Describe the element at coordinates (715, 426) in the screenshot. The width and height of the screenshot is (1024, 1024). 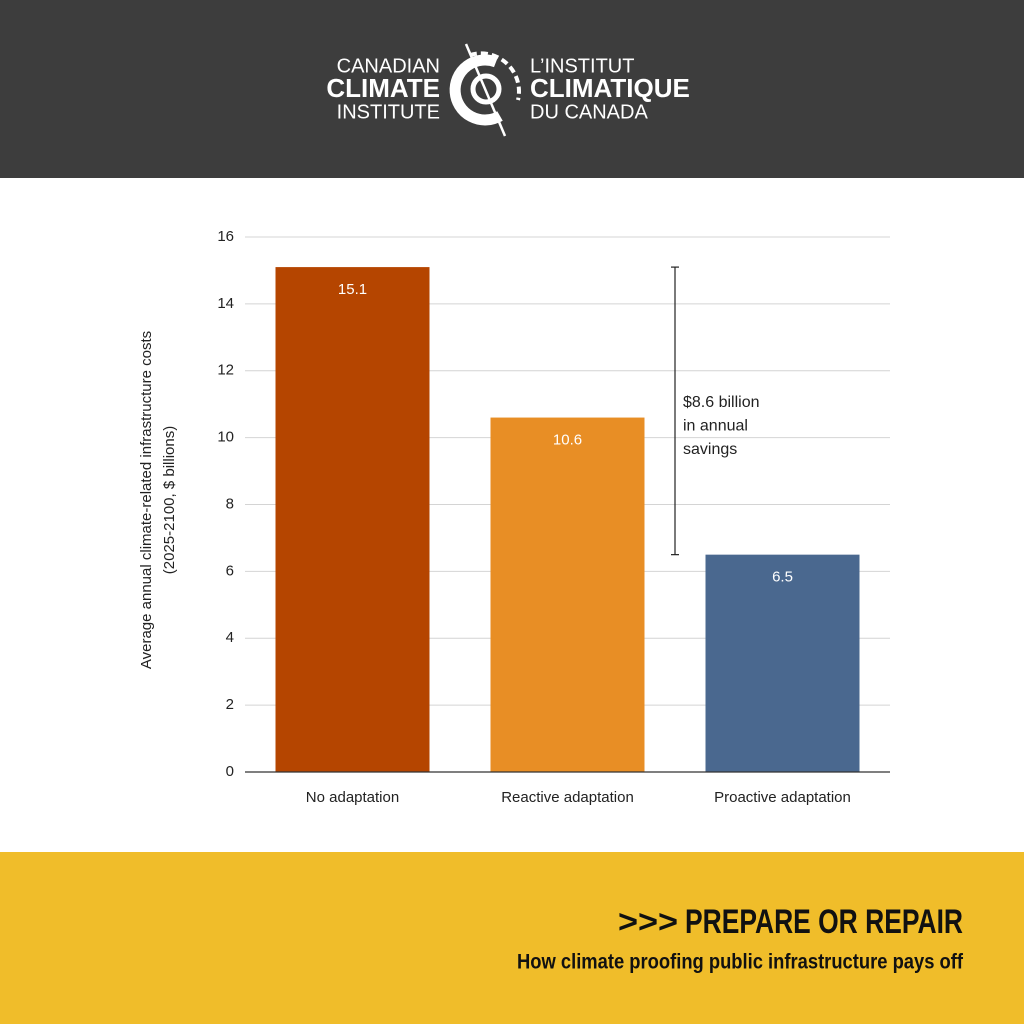
I see `annotation: in annual` at that location.